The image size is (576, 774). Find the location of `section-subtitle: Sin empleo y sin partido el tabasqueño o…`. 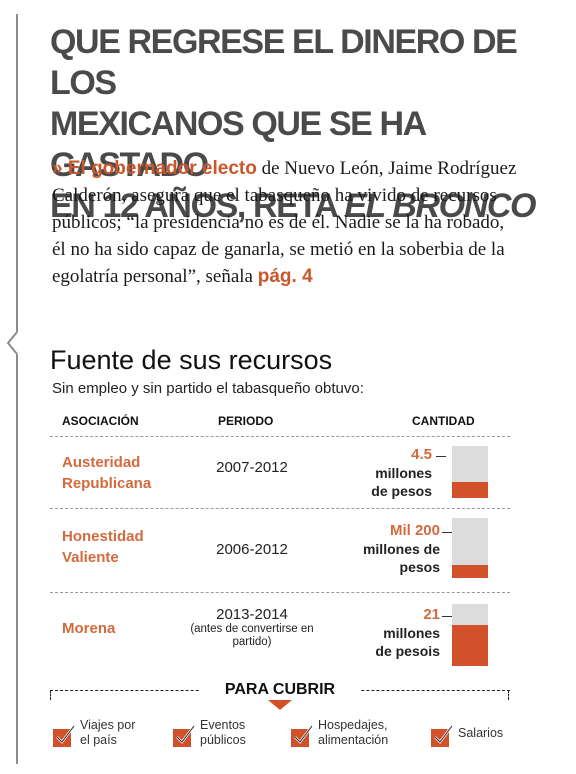

section-subtitle: Sin empleo y sin partido el tabasqueño o… is located at coordinates (208, 388).